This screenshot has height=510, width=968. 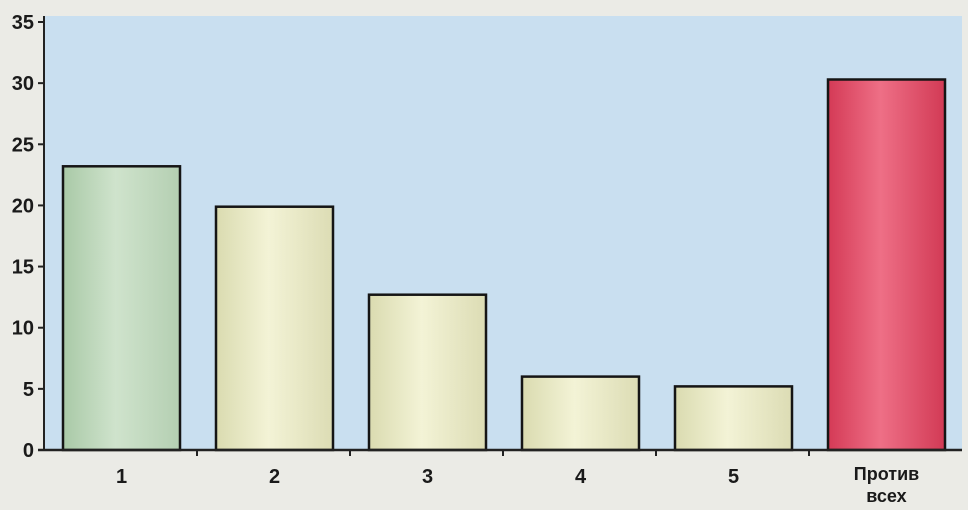 I want to click on y-tick-label: 5, so click(x=28, y=390).